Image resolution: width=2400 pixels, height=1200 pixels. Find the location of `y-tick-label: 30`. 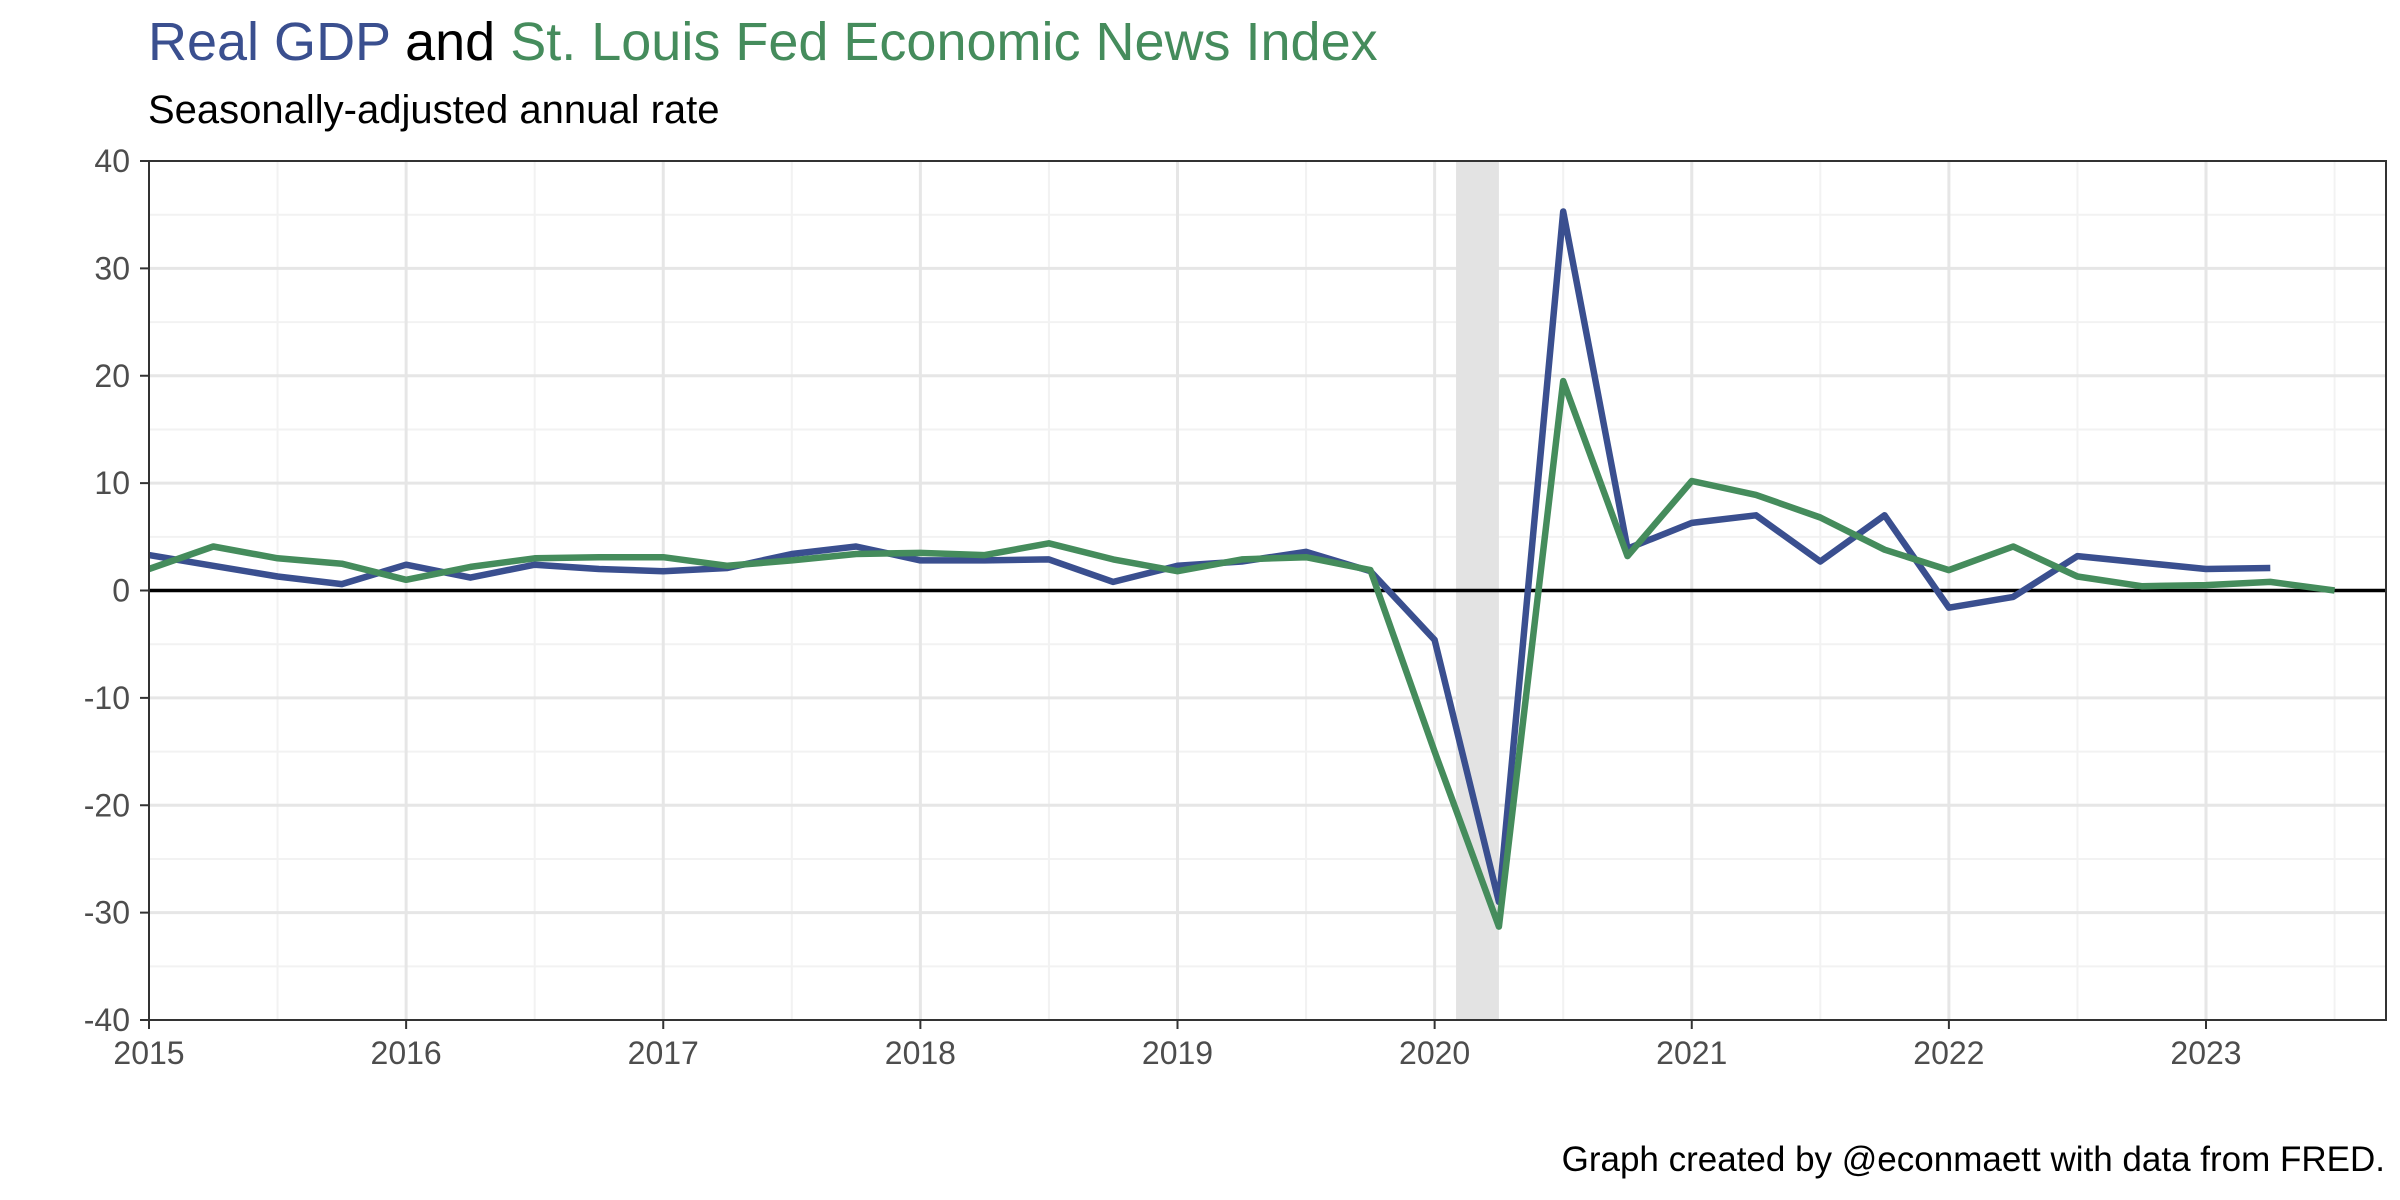

y-tick-label: 30 is located at coordinates (112, 268).